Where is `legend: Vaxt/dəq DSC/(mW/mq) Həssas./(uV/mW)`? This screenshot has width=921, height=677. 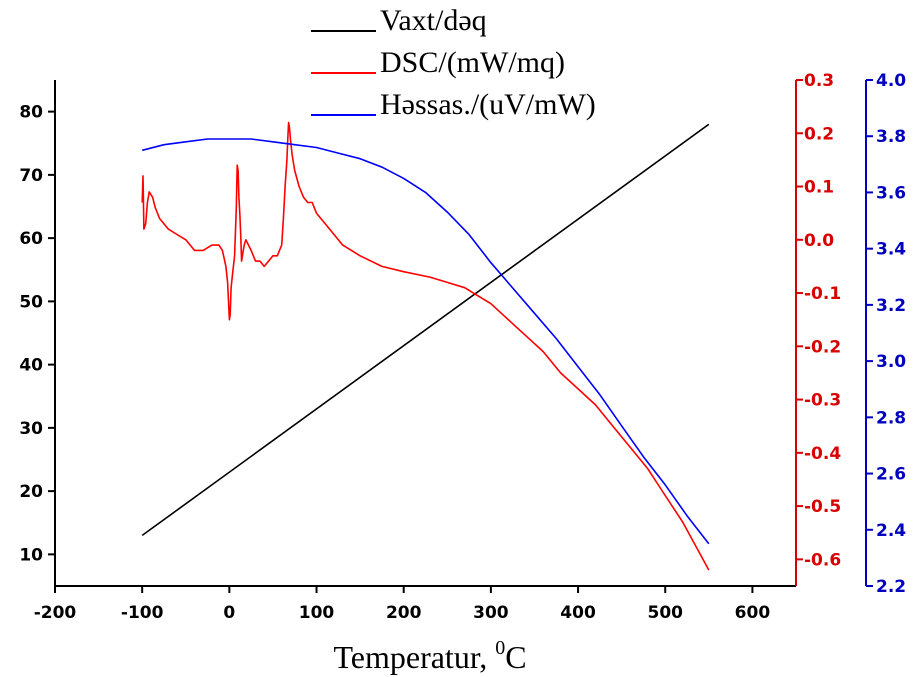 legend: Vaxt/dəq DSC/(mW/mq) Həssas./(uV/mW) is located at coordinates (453, 62).